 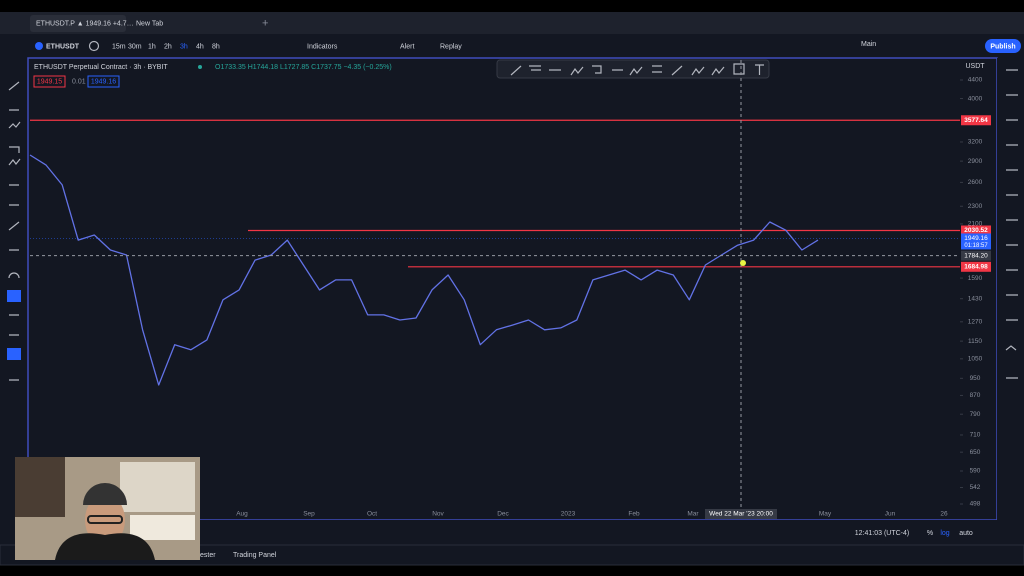 I want to click on tab-title: New Tab, so click(x=149, y=23).